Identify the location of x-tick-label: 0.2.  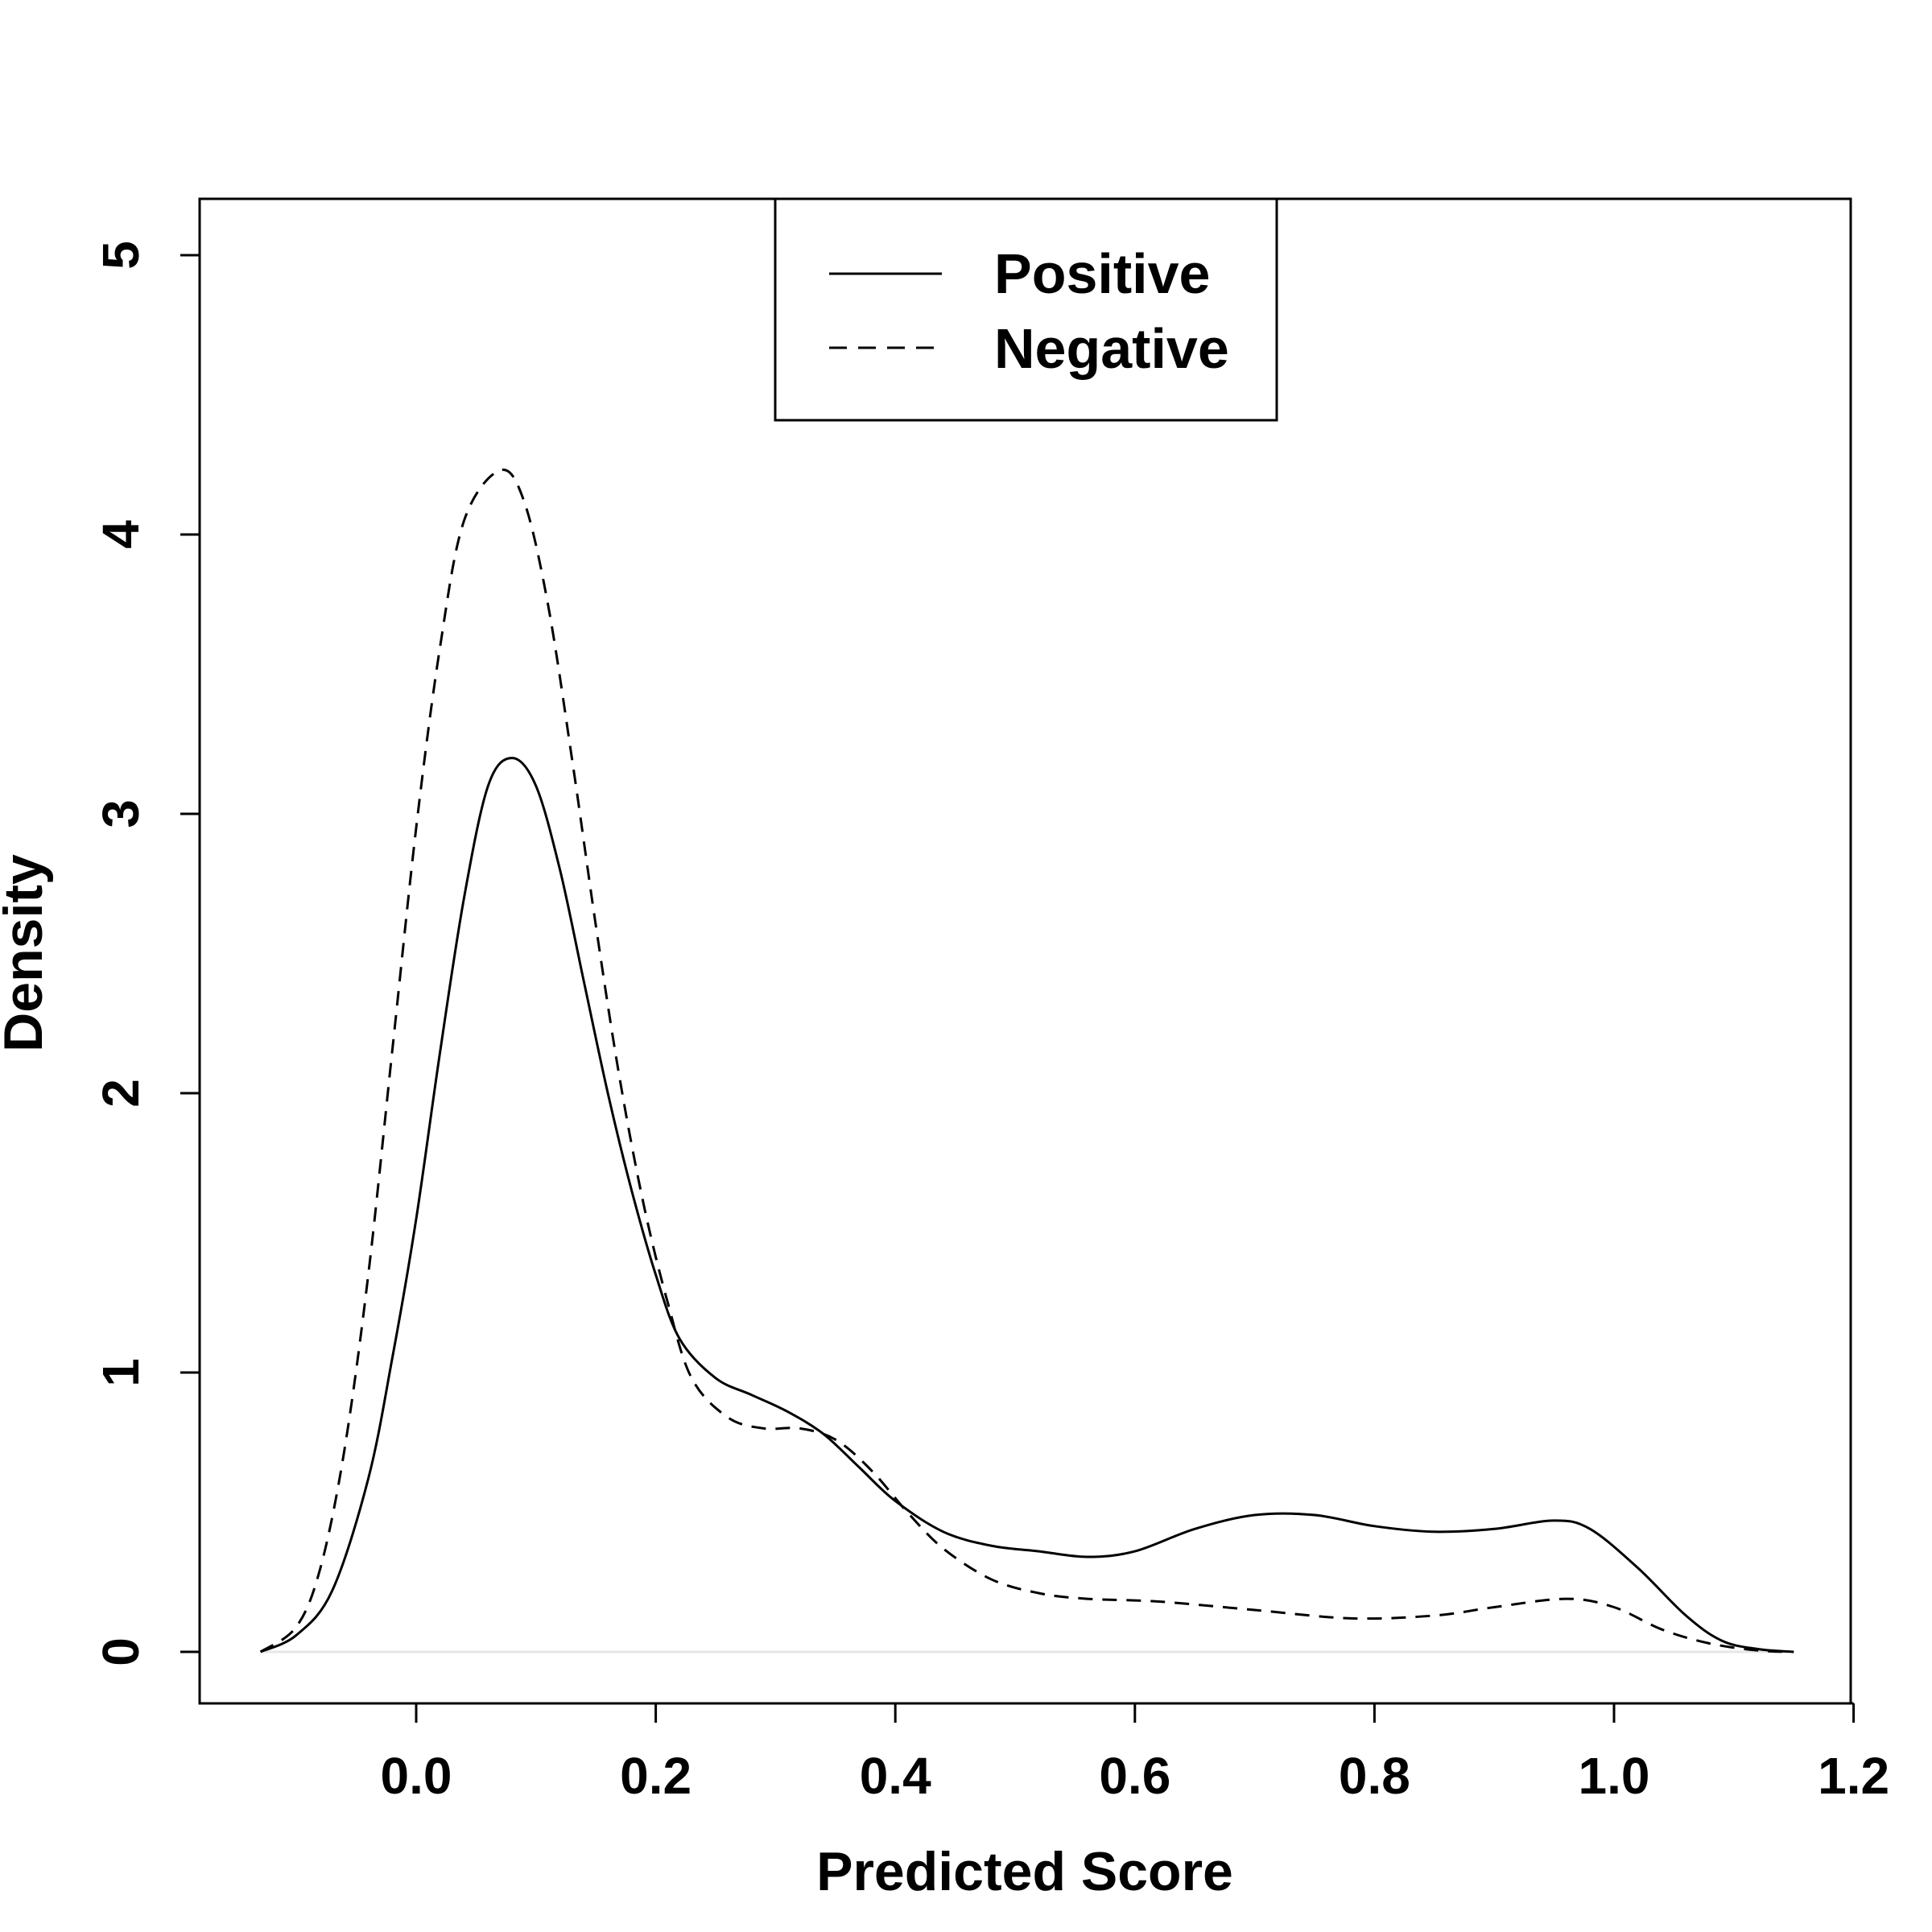
(655, 1776).